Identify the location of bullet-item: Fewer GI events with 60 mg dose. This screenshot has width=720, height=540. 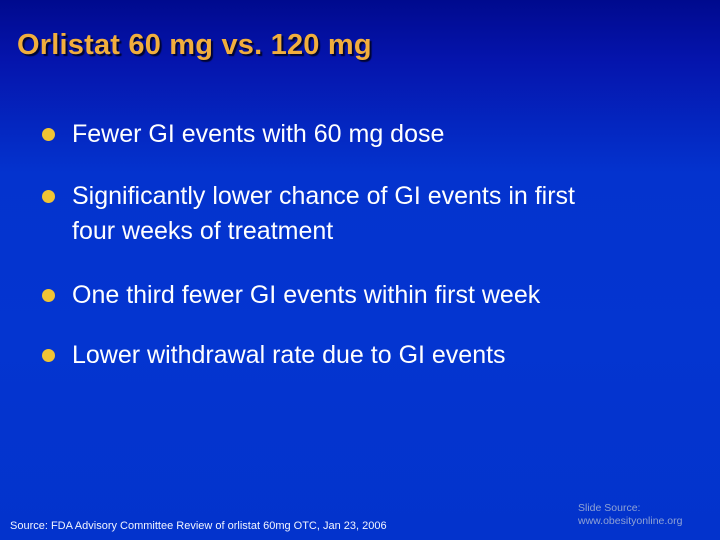
(327, 134).